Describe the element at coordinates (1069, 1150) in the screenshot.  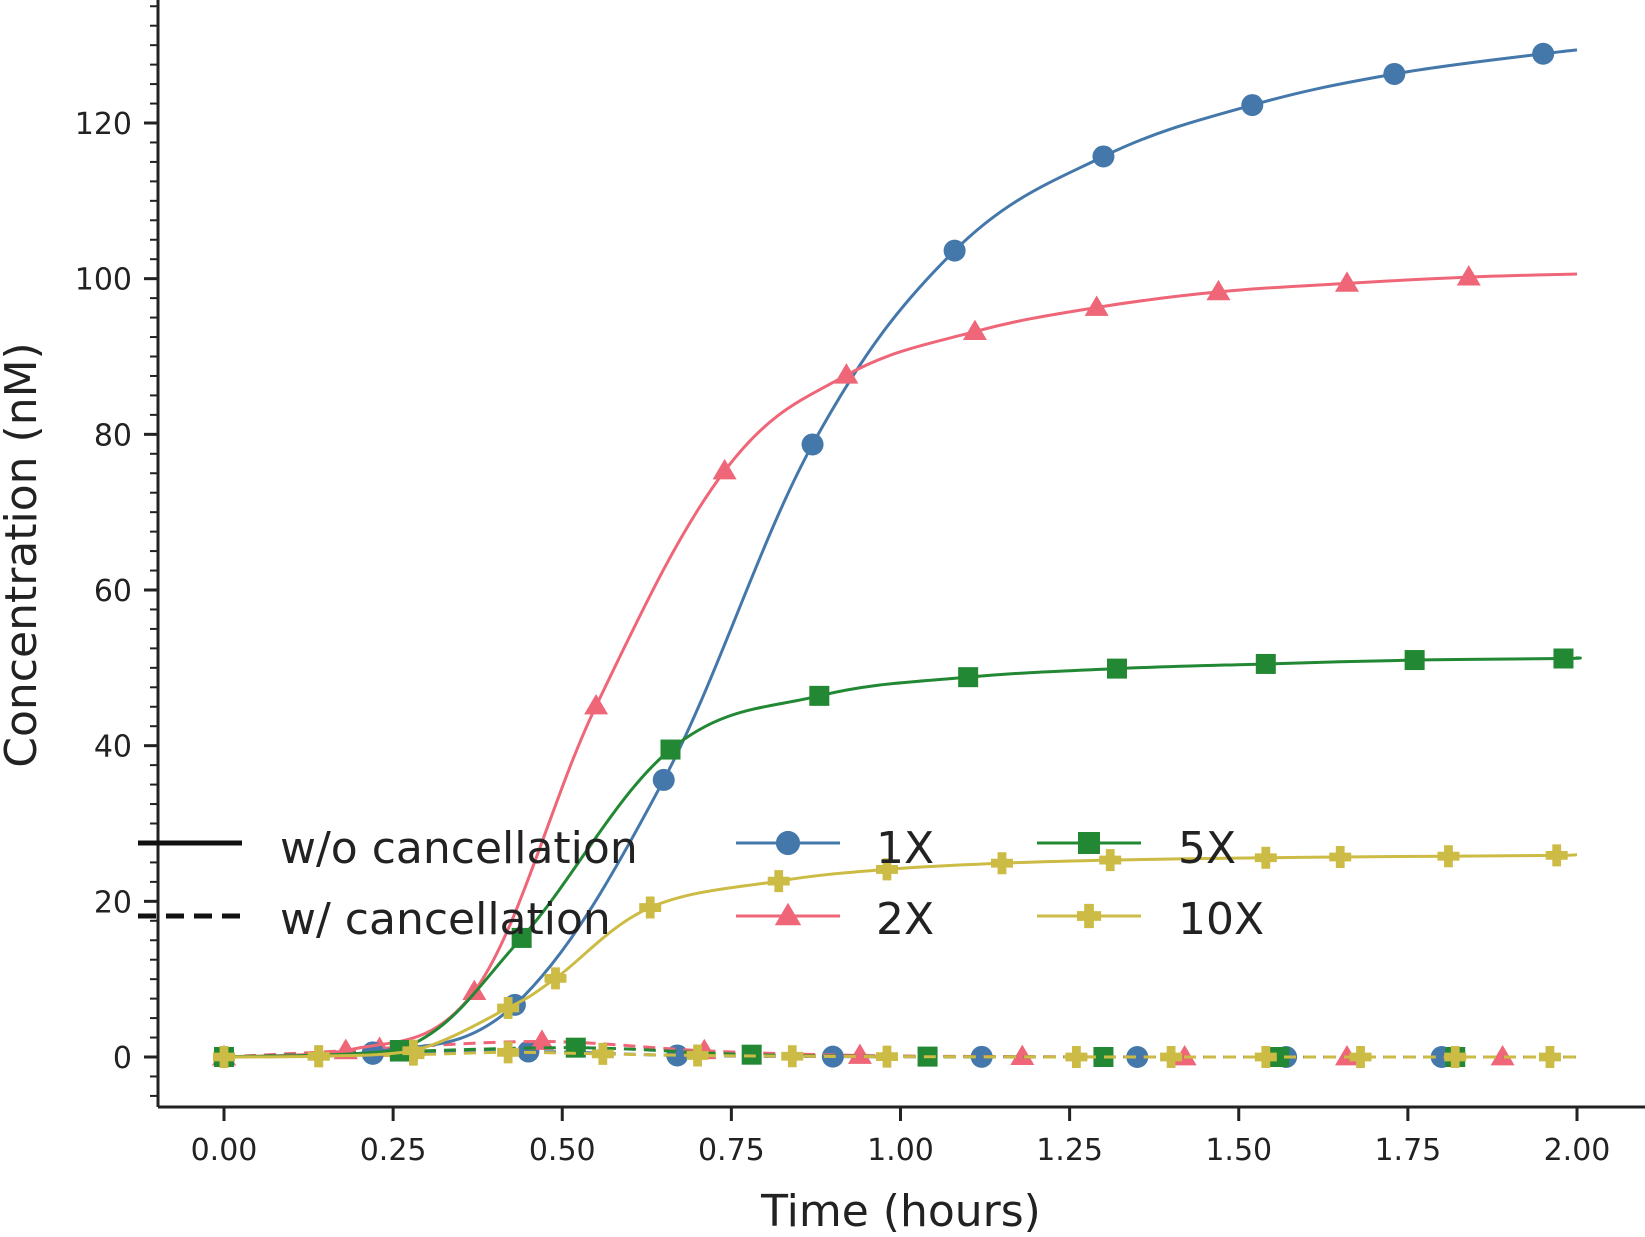
I see `x-tick-label: 1.25` at that location.